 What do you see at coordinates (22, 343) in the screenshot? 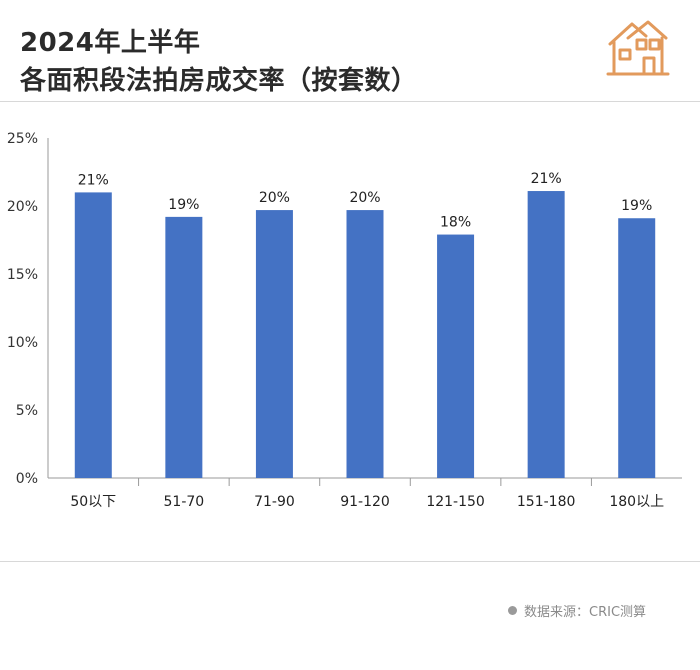
I see `y-tick-label: 10%` at bounding box center [22, 343].